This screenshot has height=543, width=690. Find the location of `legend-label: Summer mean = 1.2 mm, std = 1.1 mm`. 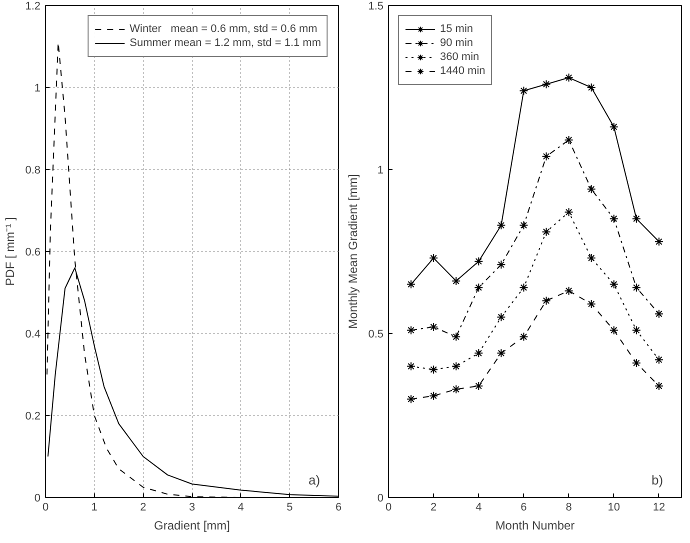

legend-label: Summer mean = 1.2 mm, std = 1.1 mm is located at coordinates (225, 43).